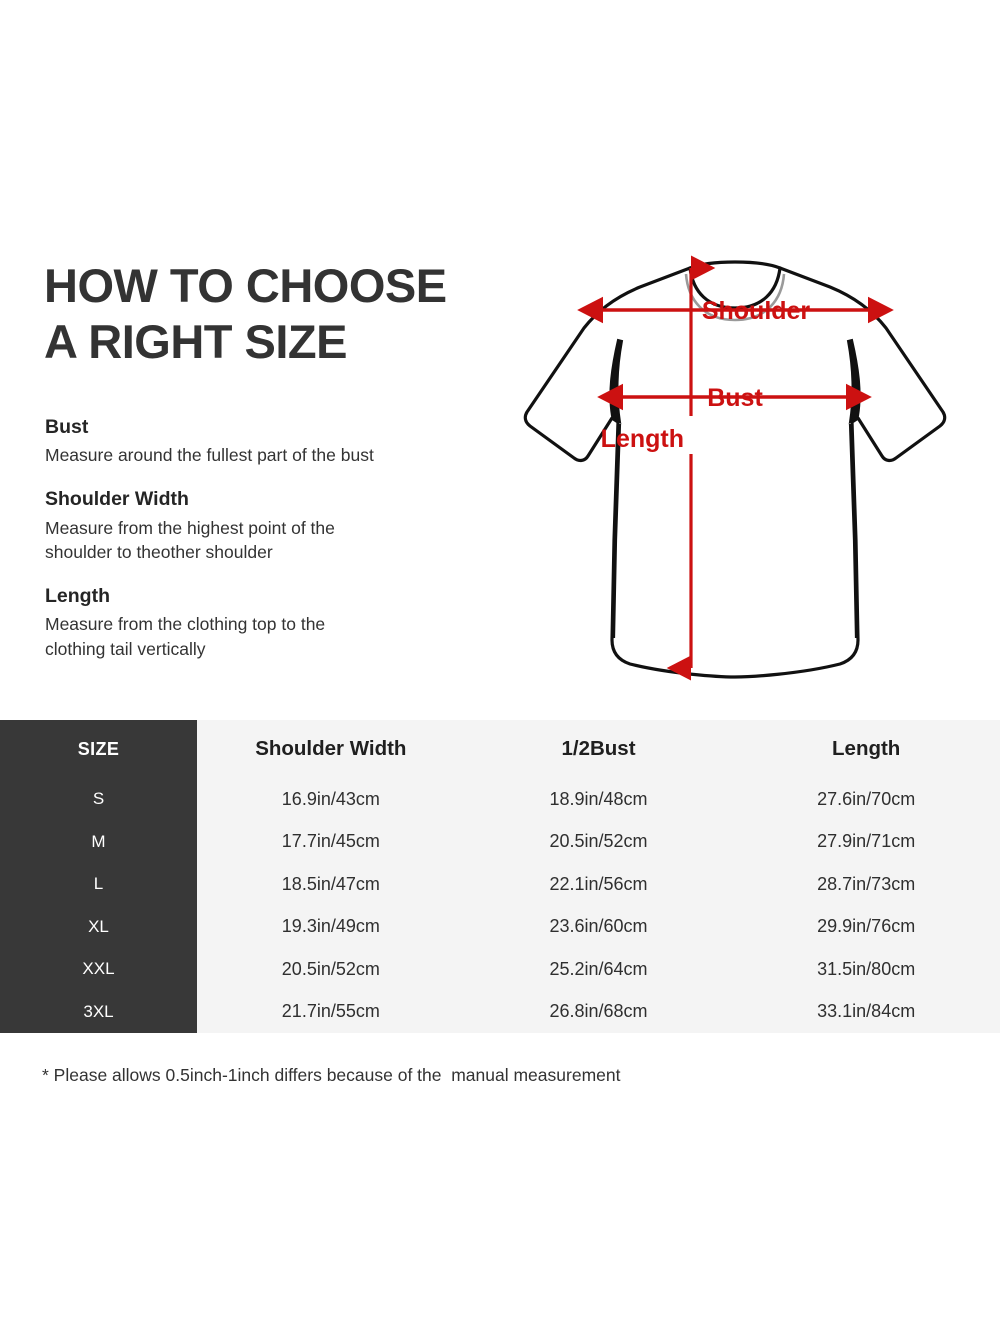 This screenshot has height=1333, width=1000. Describe the element at coordinates (617, 531) in the screenshot. I see `tshirt-side-seam-left` at that location.